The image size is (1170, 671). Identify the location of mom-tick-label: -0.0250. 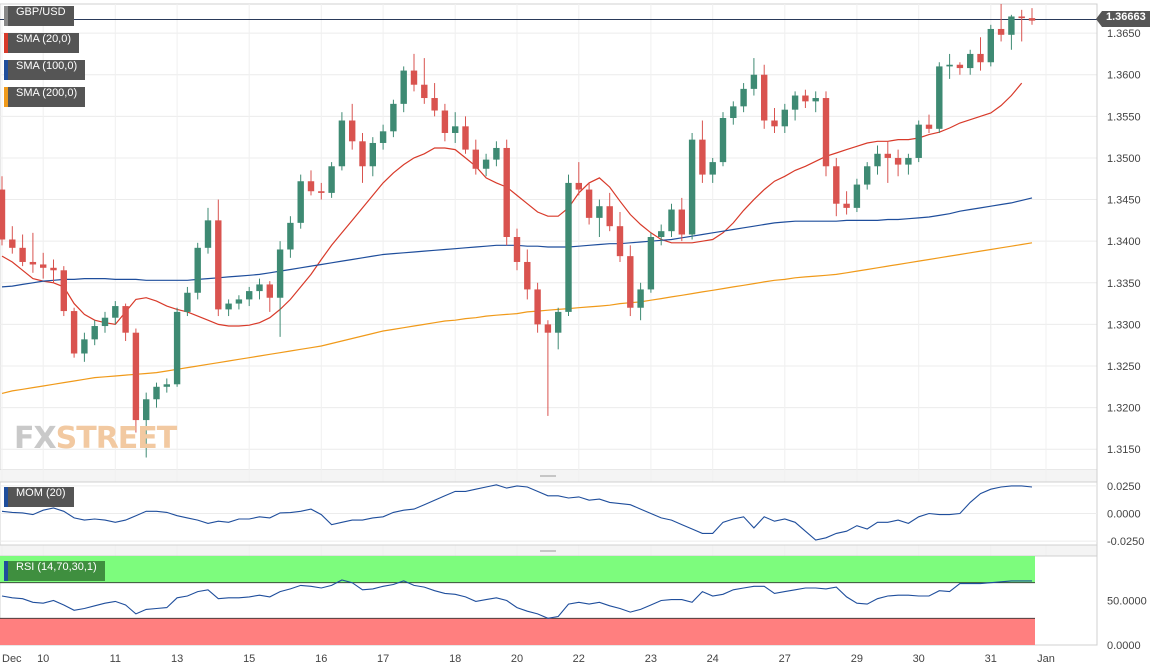
(1125, 542).